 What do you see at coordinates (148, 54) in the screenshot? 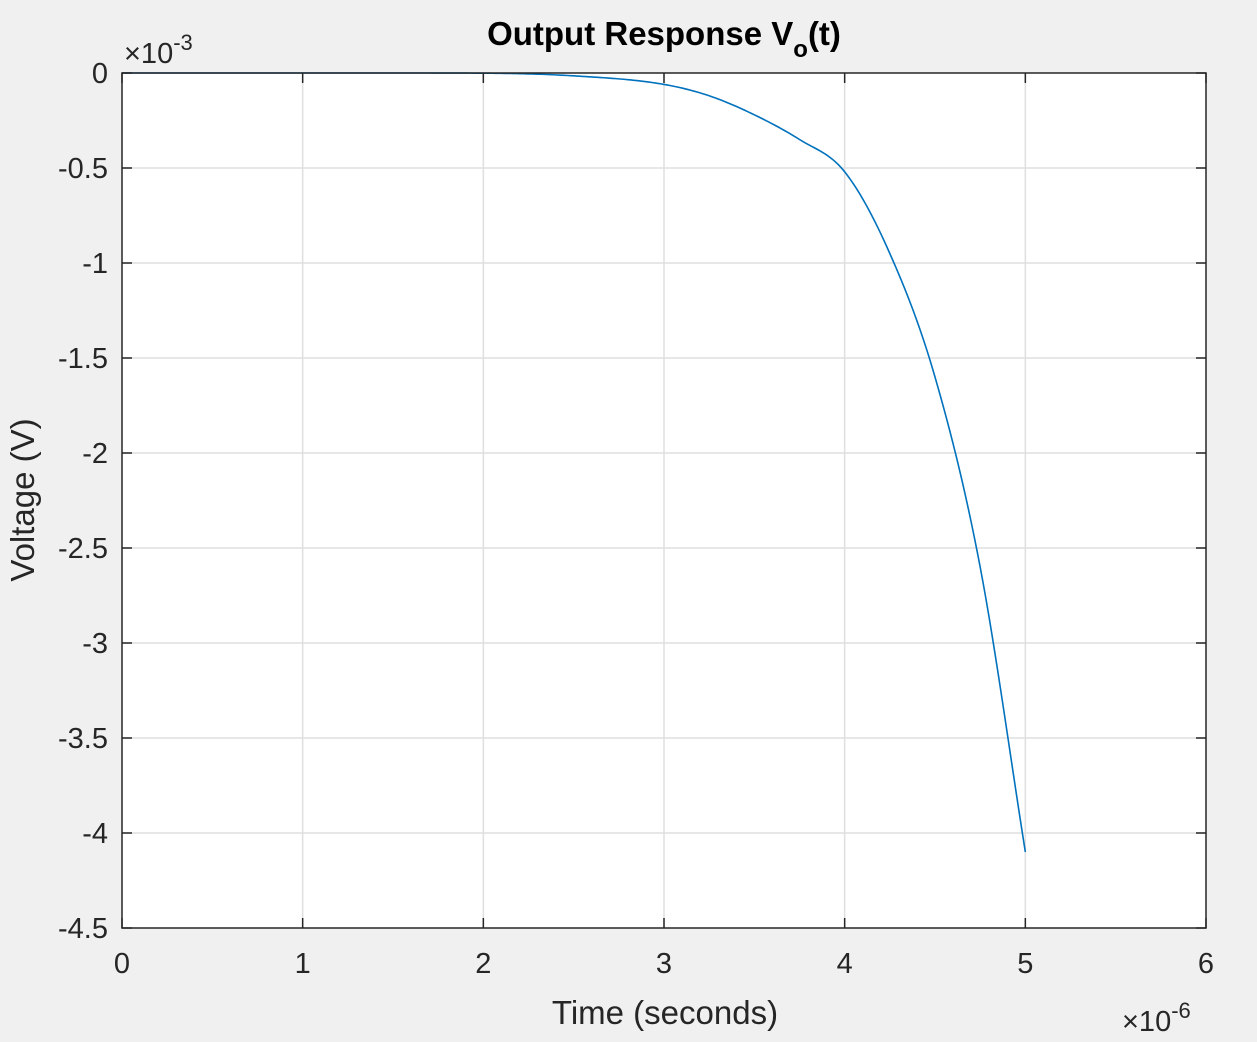
I see `y-exponent-base: ×10` at bounding box center [148, 54].